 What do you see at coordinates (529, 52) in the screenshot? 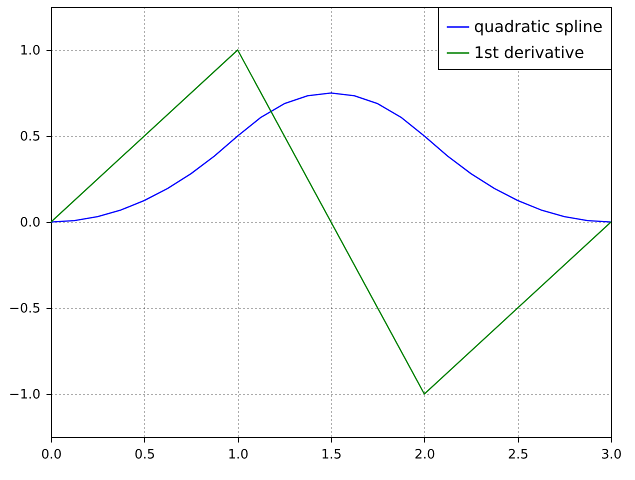
I see `legend-label: 1st derivative` at bounding box center [529, 52].